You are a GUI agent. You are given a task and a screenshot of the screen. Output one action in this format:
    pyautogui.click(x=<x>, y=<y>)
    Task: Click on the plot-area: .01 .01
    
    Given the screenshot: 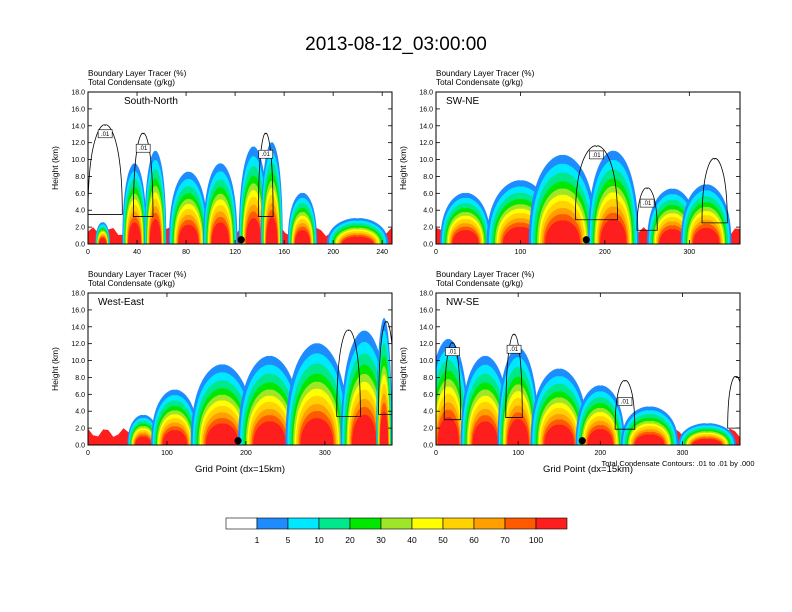 What is the action you would take?
    pyautogui.click(x=588, y=168)
    